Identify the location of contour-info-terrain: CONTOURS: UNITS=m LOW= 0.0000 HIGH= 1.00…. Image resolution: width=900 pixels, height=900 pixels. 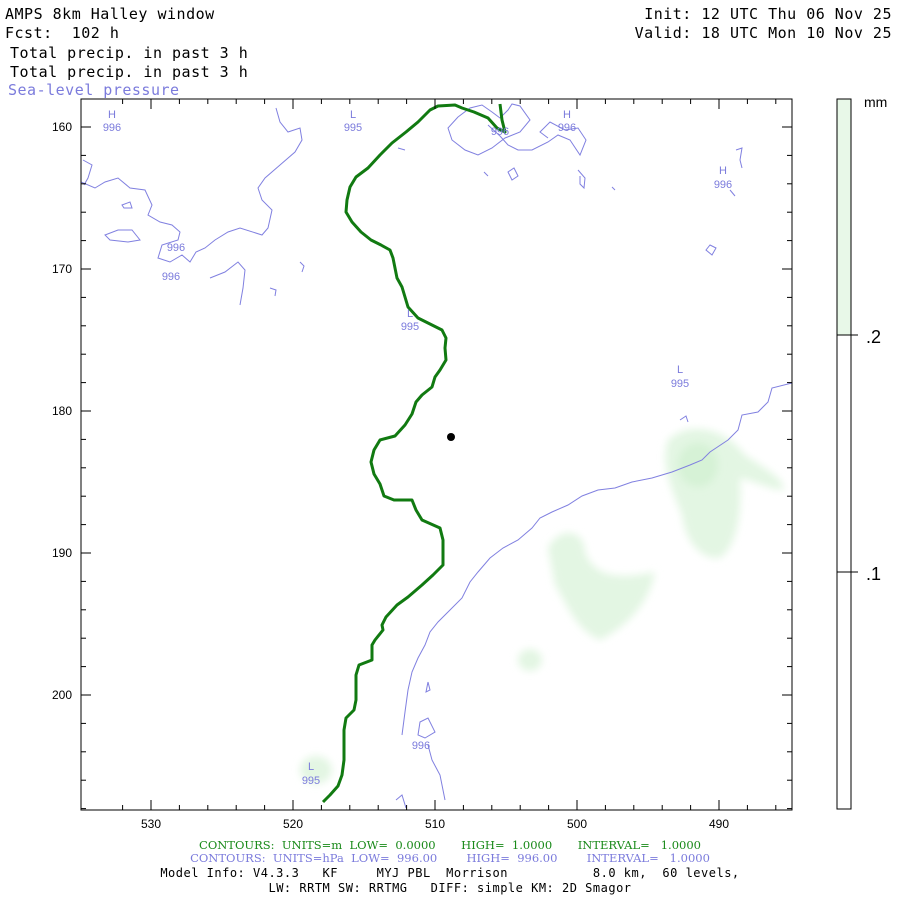
(450, 845).